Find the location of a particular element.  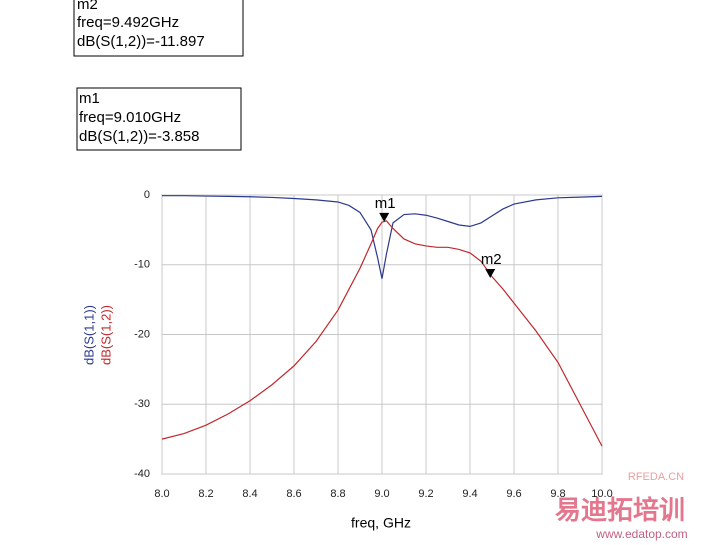

marker-text: m1 is located at coordinates (89, 98).